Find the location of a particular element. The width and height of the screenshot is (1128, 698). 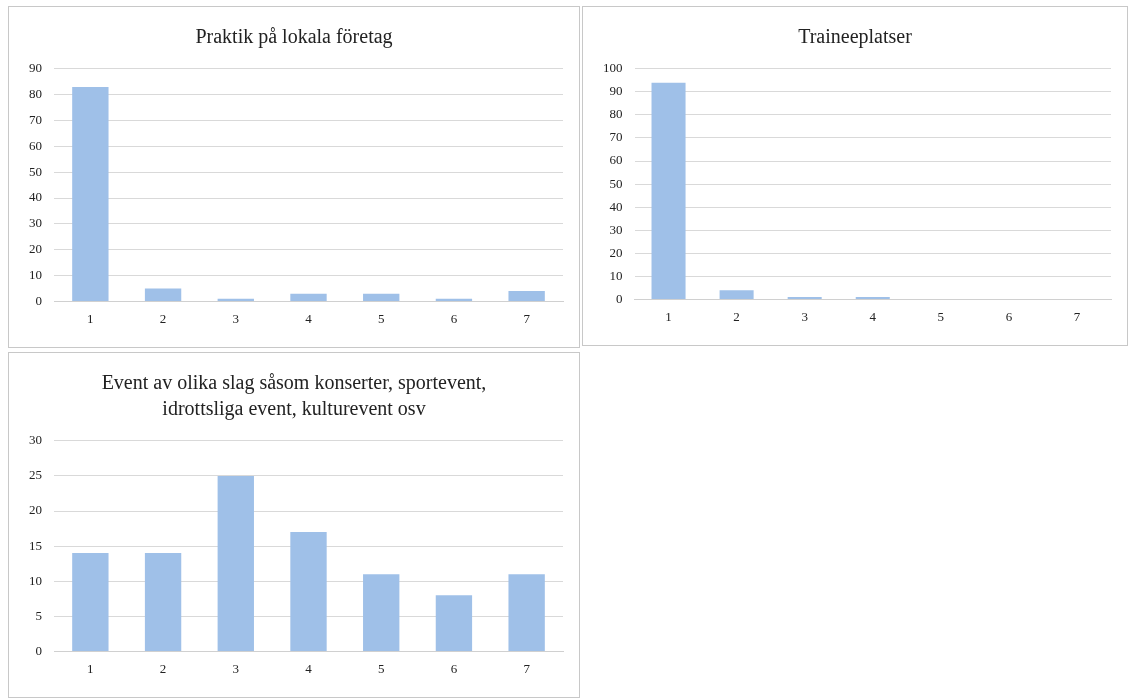

y-tick-label: 25 is located at coordinates (35, 475).